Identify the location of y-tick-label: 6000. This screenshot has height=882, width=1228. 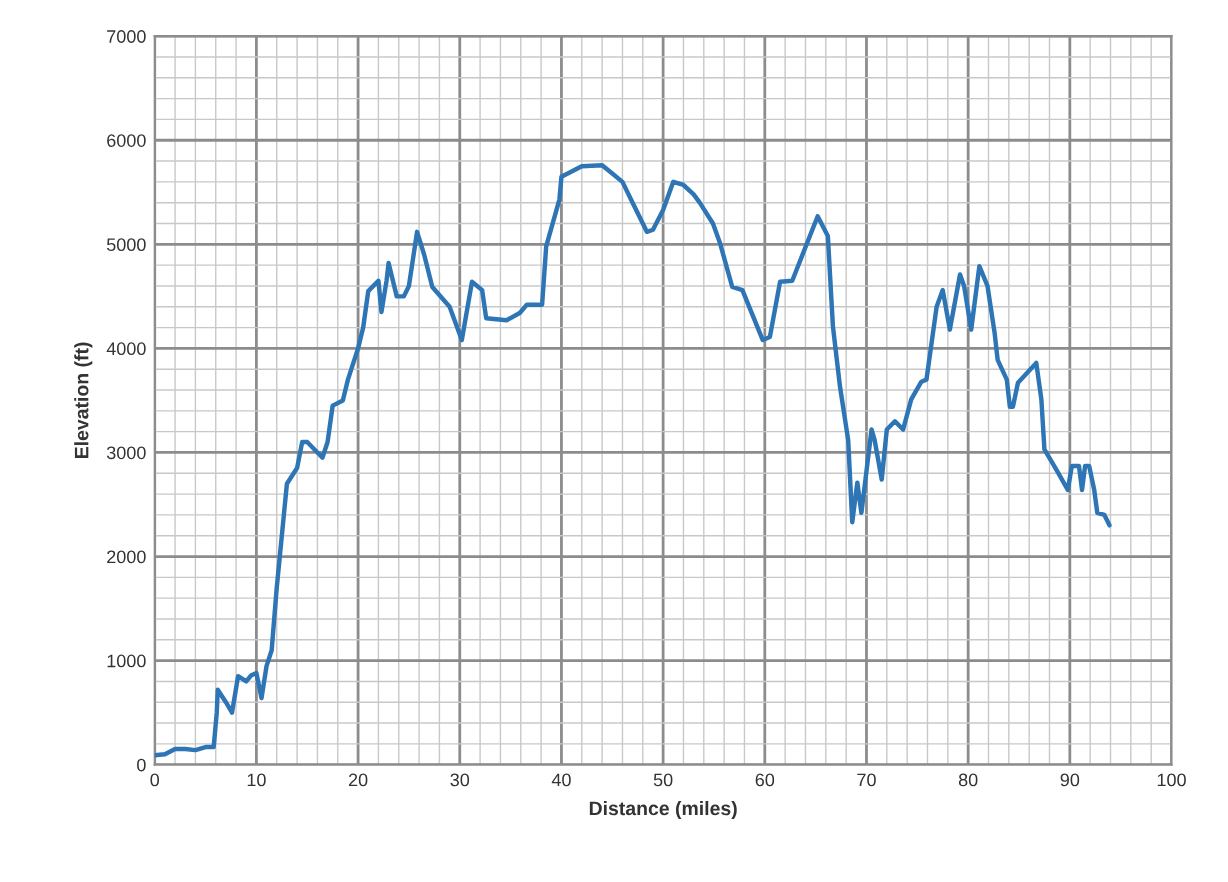
(126, 140).